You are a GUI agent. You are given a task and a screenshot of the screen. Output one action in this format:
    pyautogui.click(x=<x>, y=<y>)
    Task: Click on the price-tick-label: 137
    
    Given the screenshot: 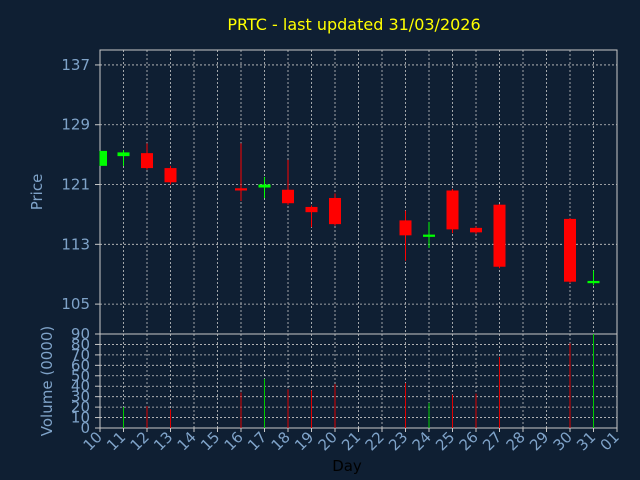 What is the action you would take?
    pyautogui.click(x=75, y=65)
    